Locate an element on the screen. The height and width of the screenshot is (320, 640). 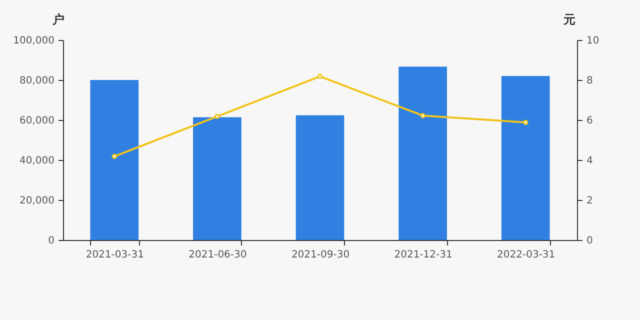
y2-tick-label: 4 is located at coordinates (589, 161).